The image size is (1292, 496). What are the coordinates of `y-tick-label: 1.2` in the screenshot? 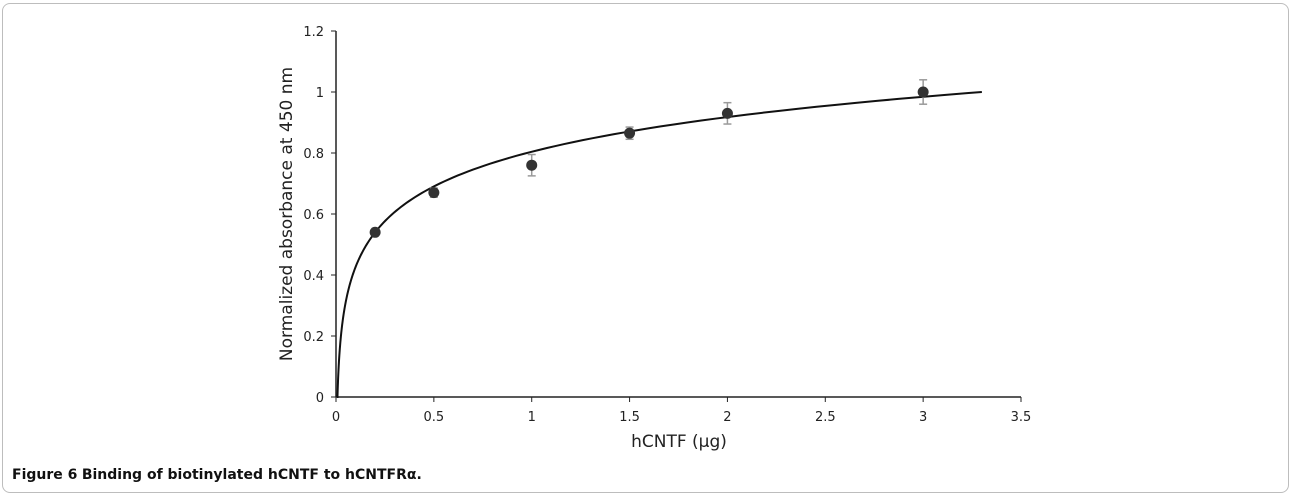 It's located at (313, 32).